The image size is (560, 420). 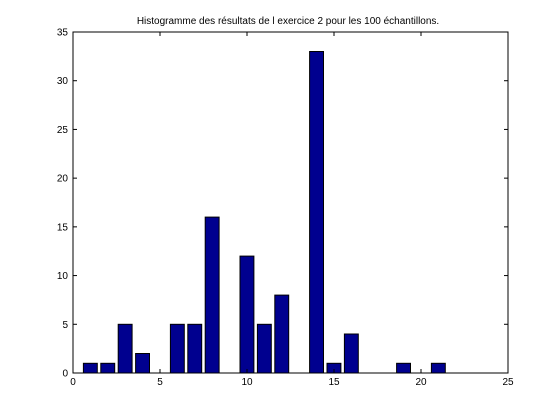 What do you see at coordinates (247, 382) in the screenshot?
I see `x-tick-label-10: 10` at bounding box center [247, 382].